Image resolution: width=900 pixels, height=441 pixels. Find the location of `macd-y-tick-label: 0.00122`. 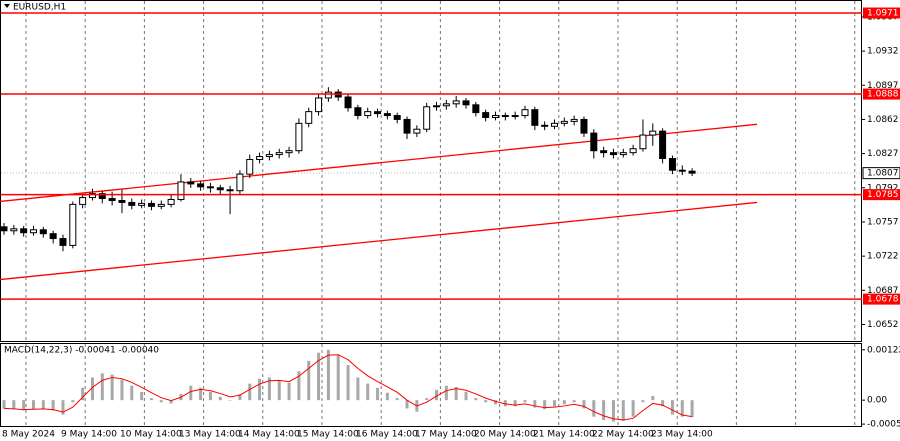

macd-y-tick-label: 0.00122 is located at coordinates (883, 350).